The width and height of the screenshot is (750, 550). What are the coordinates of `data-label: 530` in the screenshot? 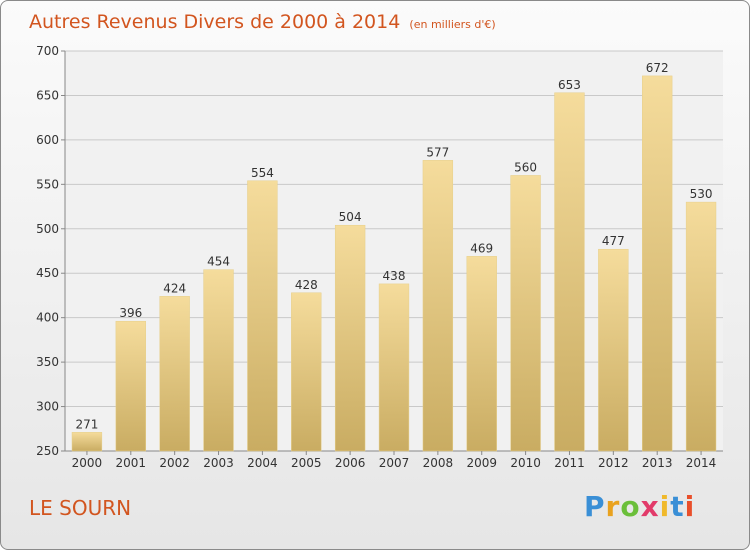 It's located at (701, 194).